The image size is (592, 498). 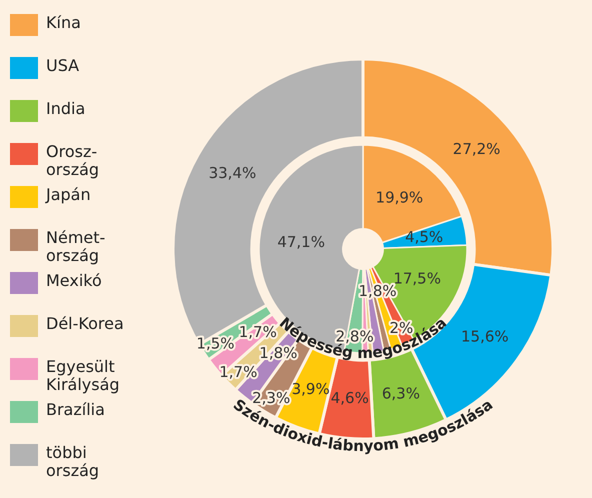 I want to click on legend-label: Japán, so click(x=69, y=194).